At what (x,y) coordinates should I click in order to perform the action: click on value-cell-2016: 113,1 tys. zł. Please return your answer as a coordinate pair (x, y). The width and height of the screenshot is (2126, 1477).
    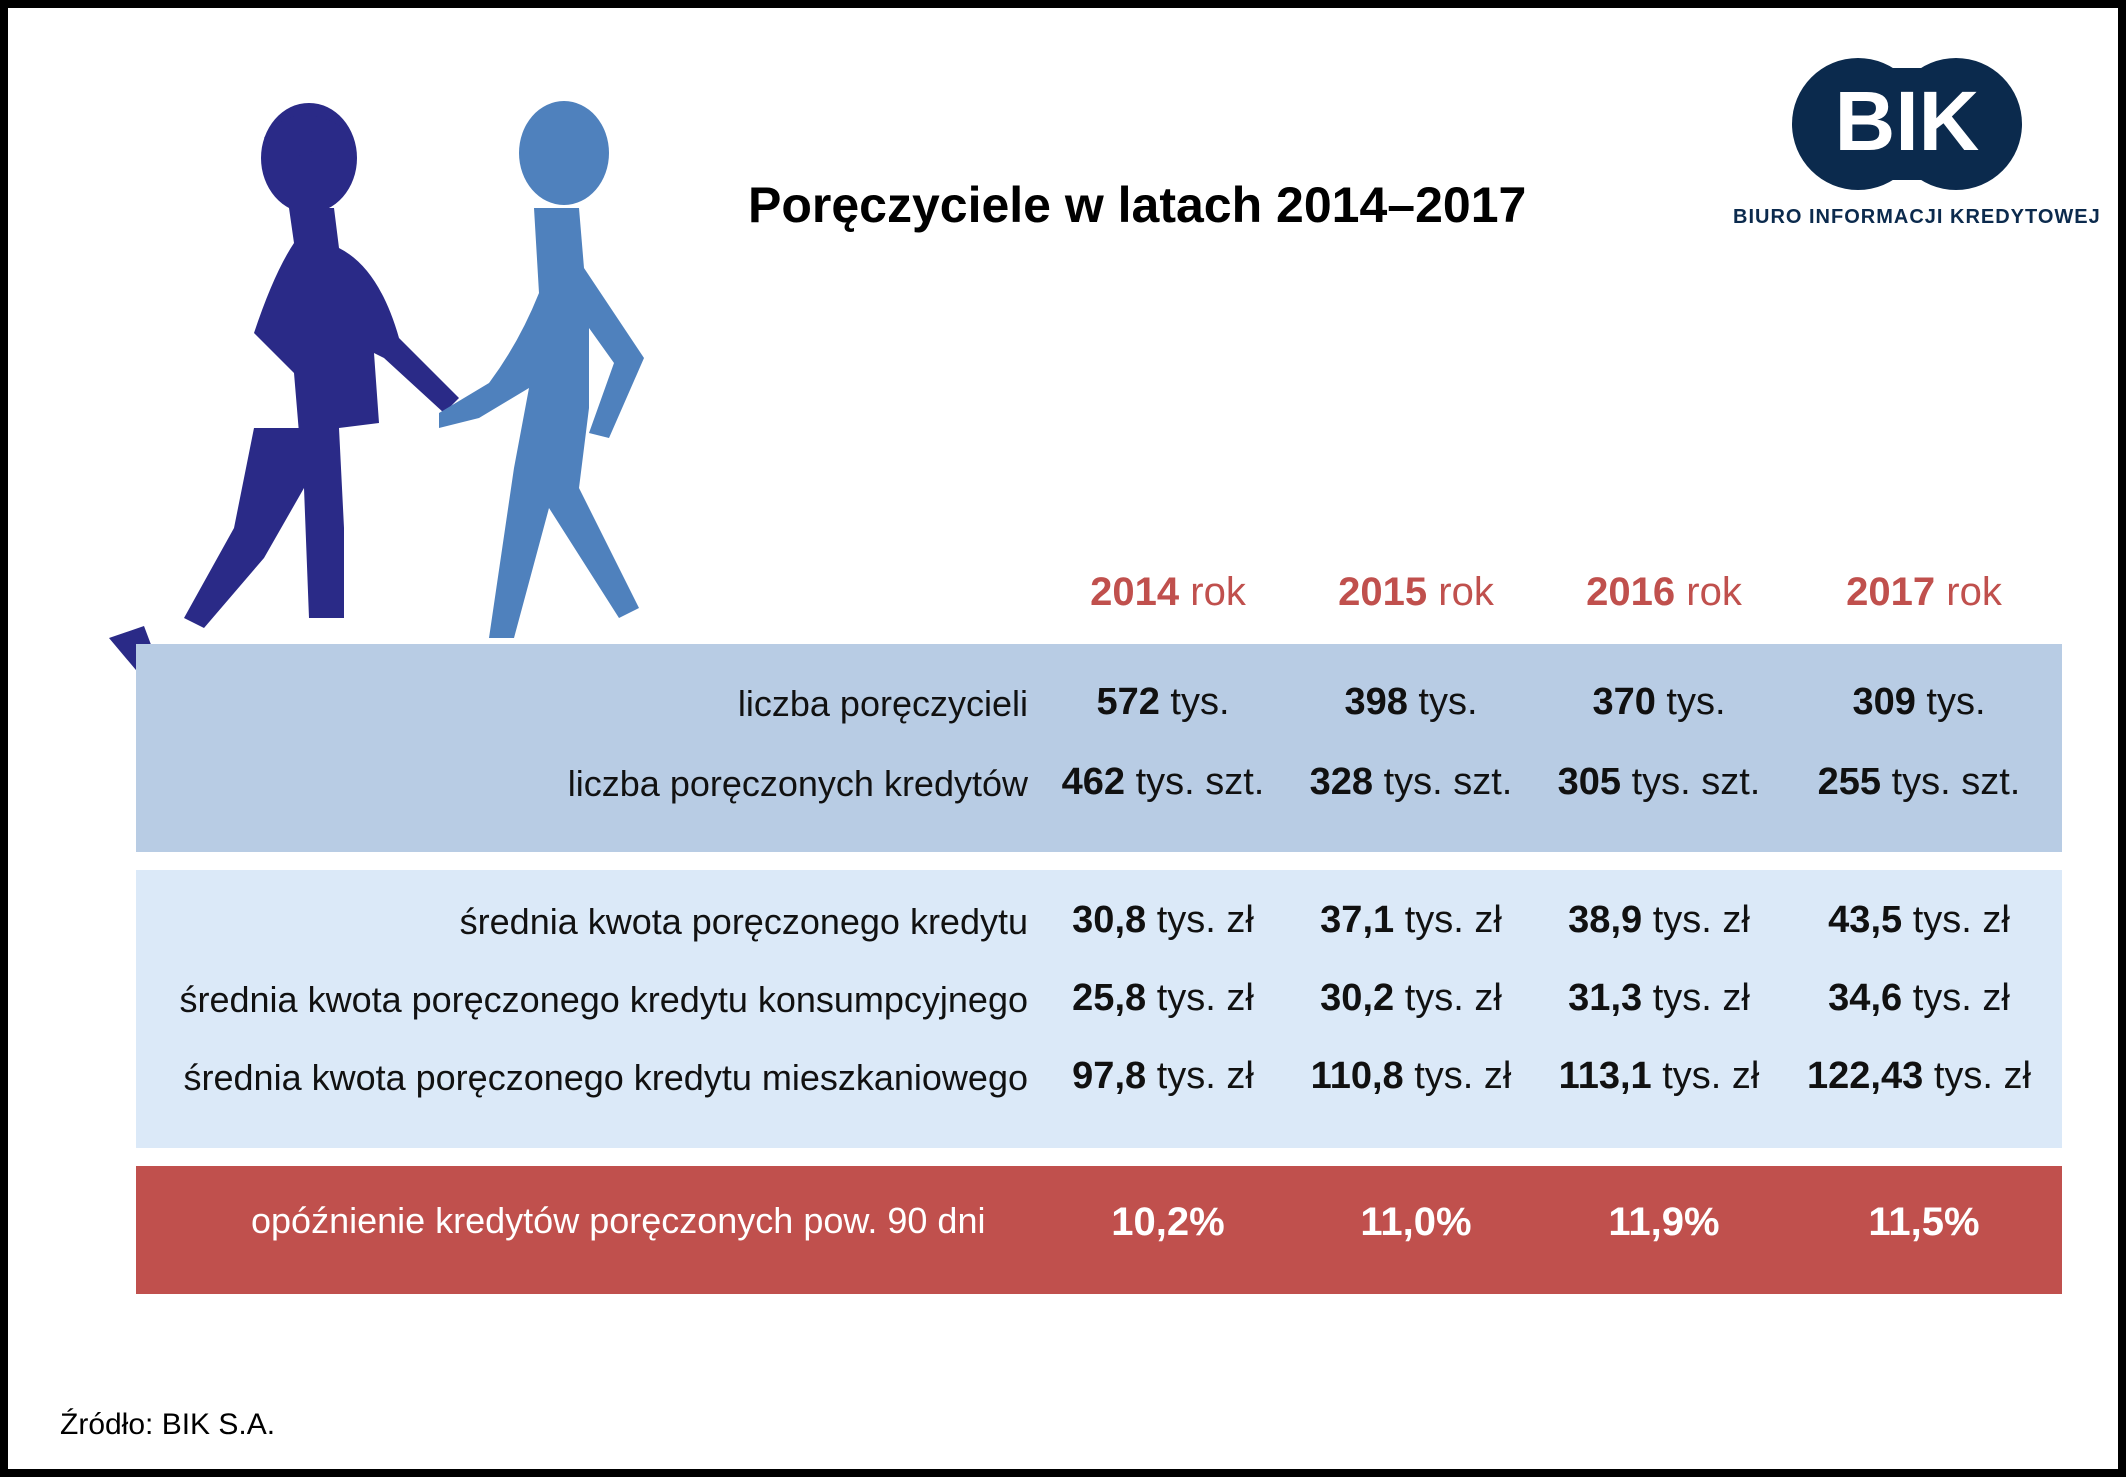
    Looking at the image, I should click on (1659, 1076).